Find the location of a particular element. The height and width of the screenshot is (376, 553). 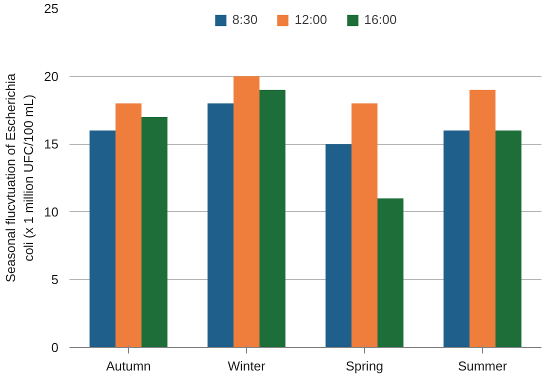

y-tick-label: 0 is located at coordinates (55, 347).